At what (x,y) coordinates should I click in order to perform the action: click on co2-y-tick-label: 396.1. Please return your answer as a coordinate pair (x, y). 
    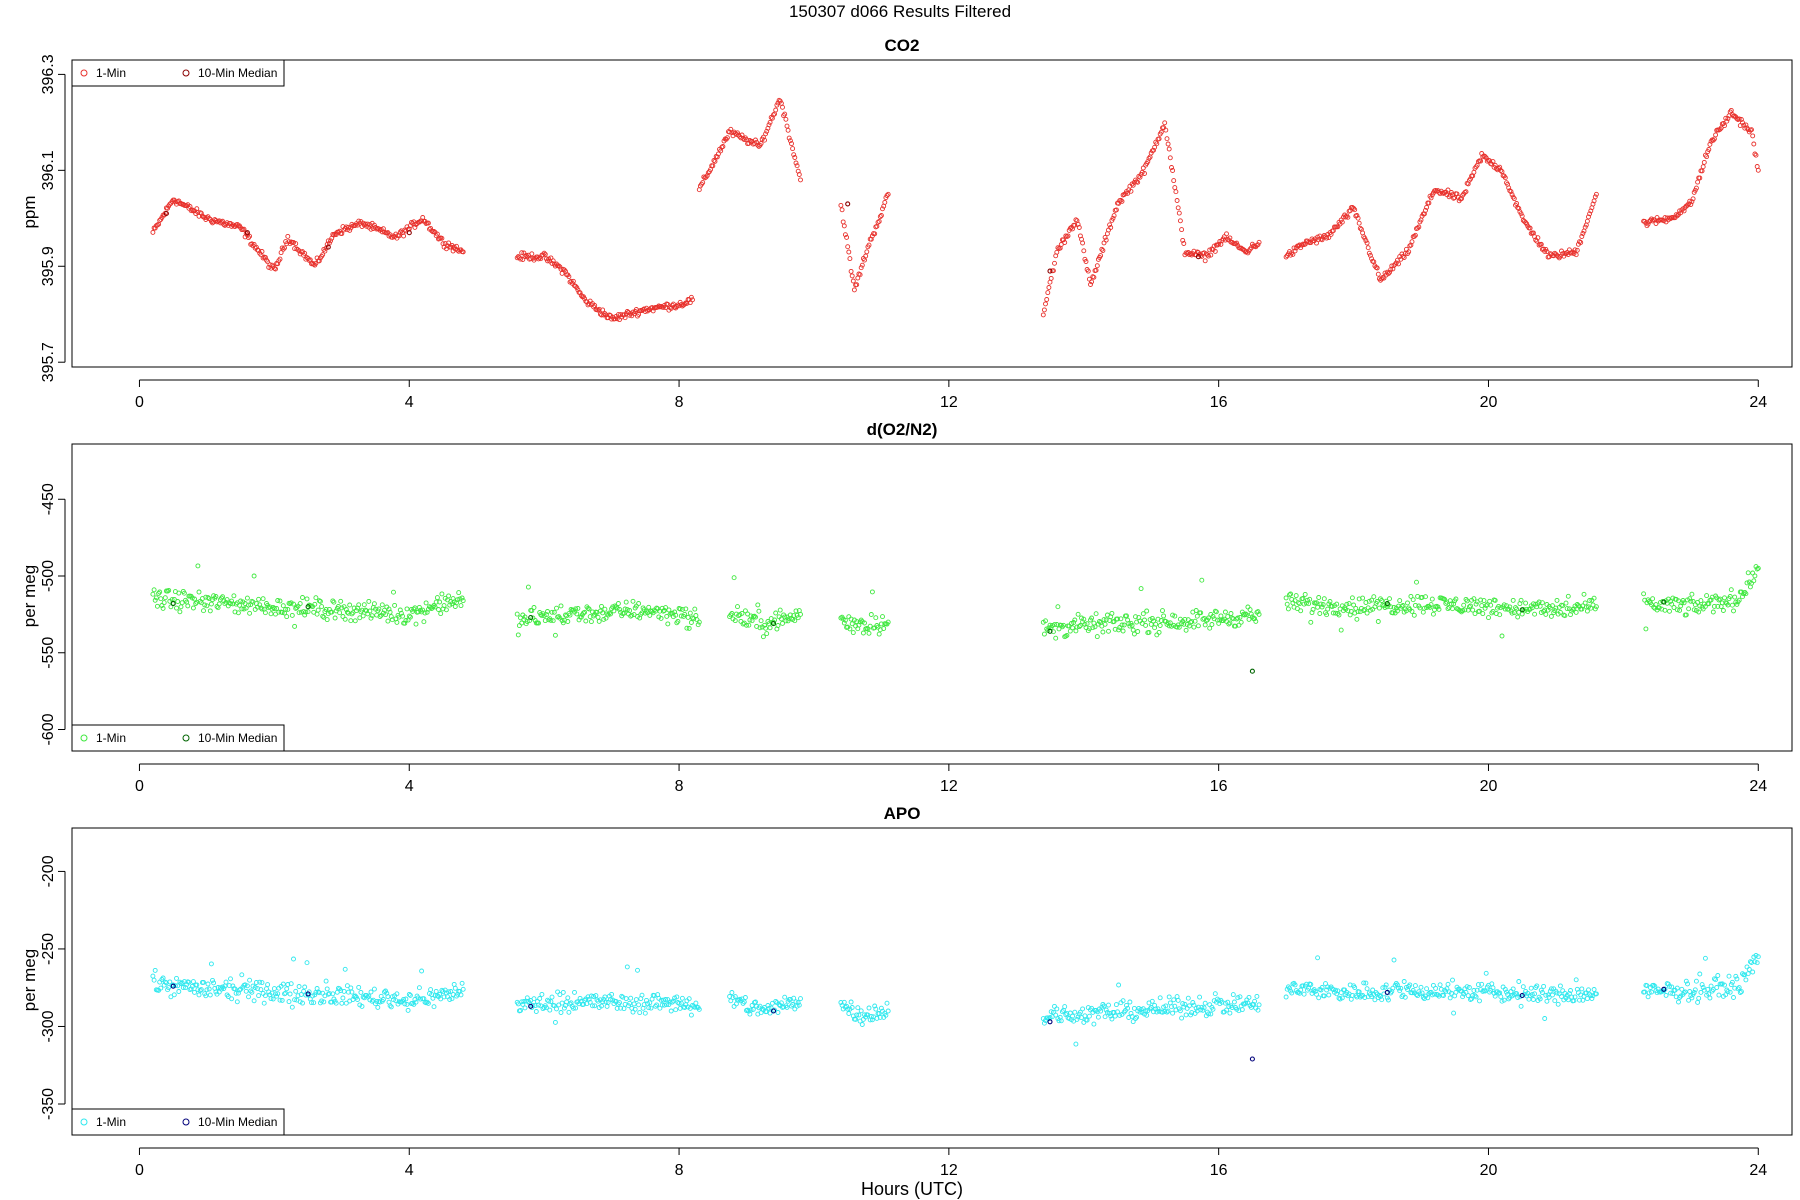
    Looking at the image, I should click on (48, 170).